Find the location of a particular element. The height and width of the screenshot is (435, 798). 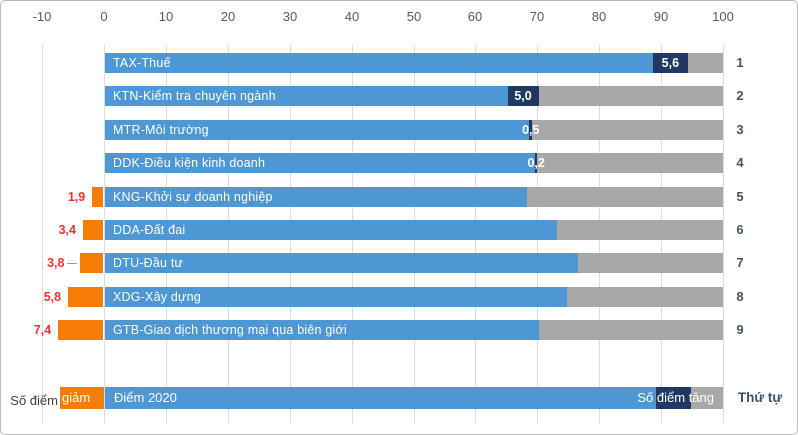

legend-decrease-swatch: giảm is located at coordinates (82, 398).